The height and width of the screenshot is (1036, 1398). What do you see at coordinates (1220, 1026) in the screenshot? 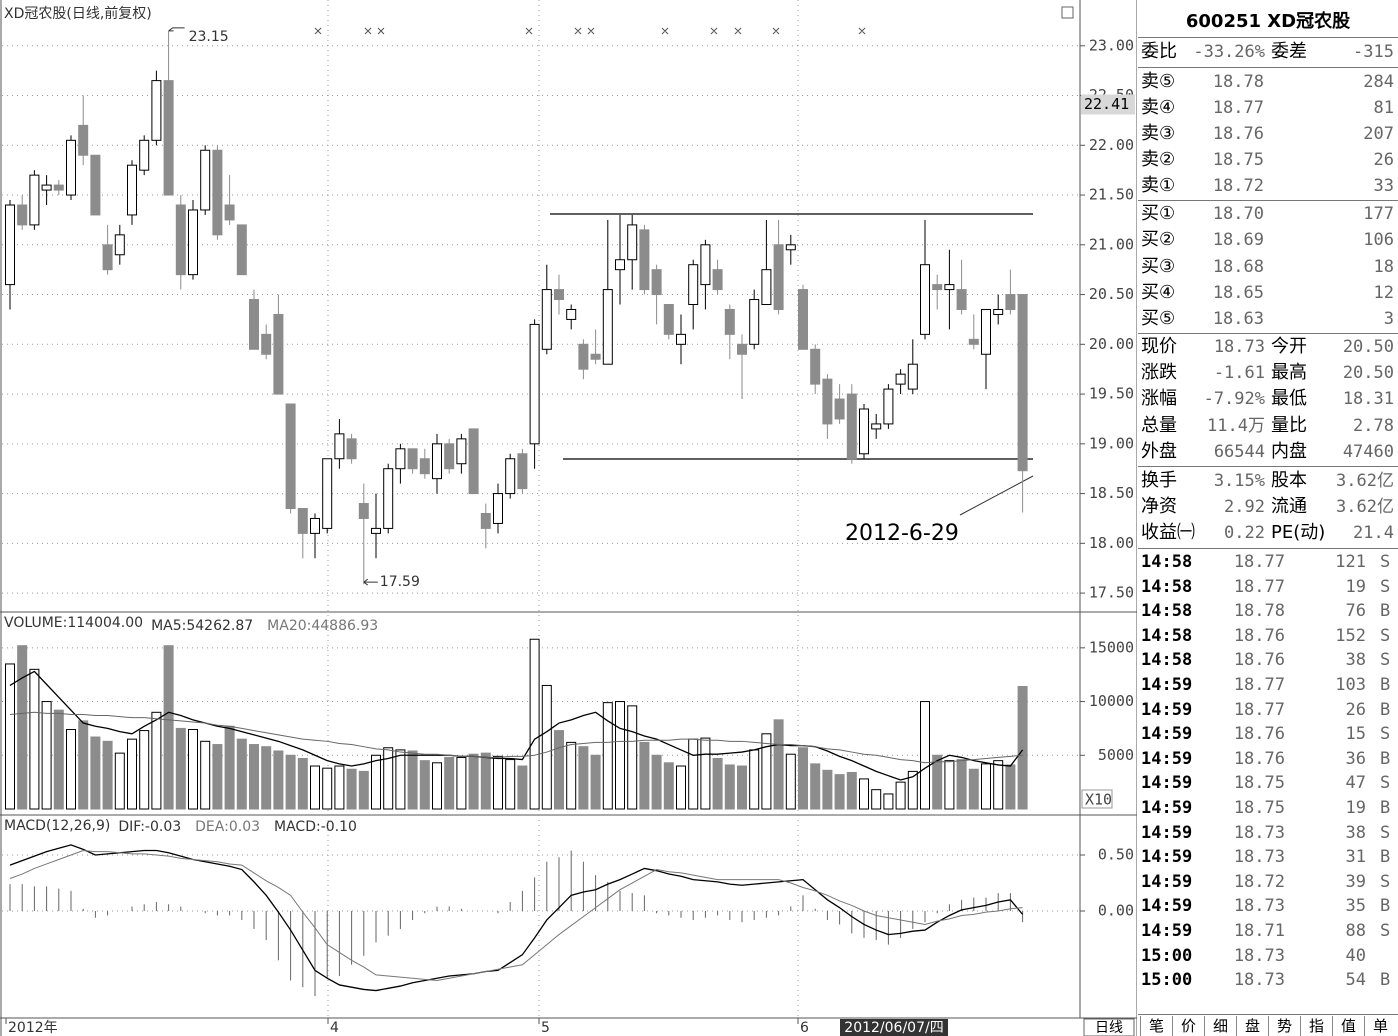
I see `panel-tab: 细` at bounding box center [1220, 1026].